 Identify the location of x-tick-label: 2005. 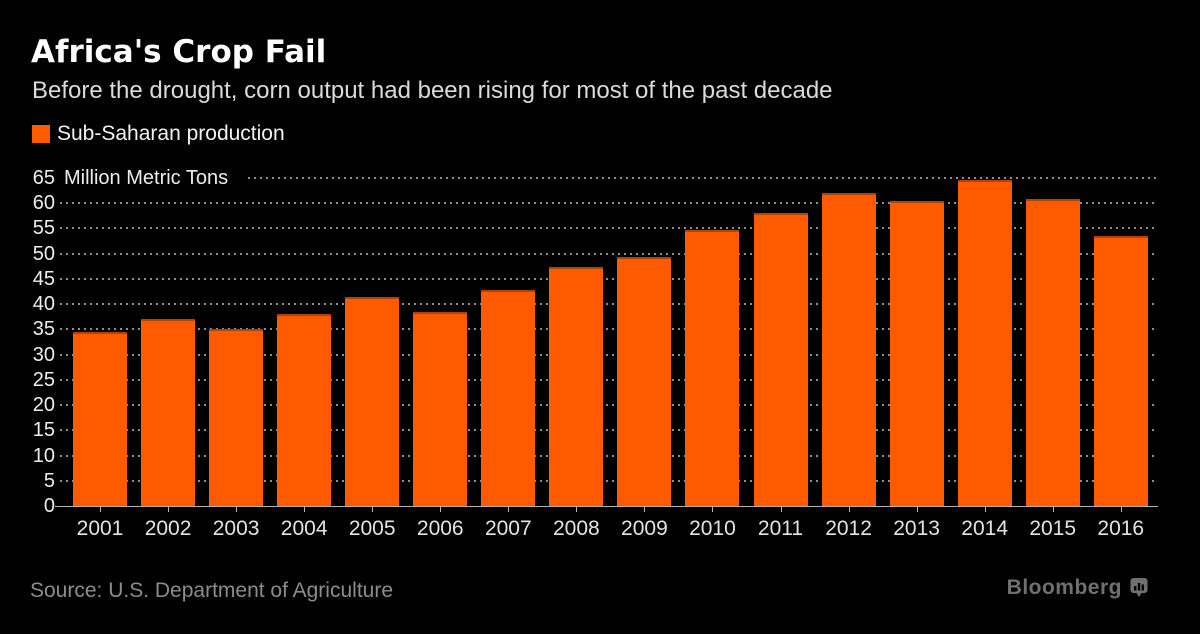
(372, 528).